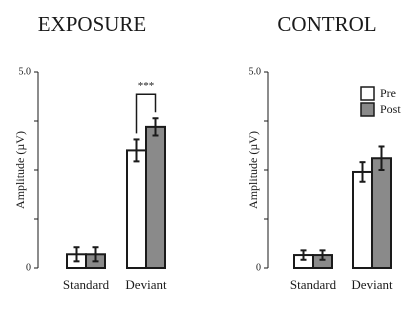  Describe the element at coordinates (367, 109) in the screenshot. I see `legend-swatch-post` at that location.